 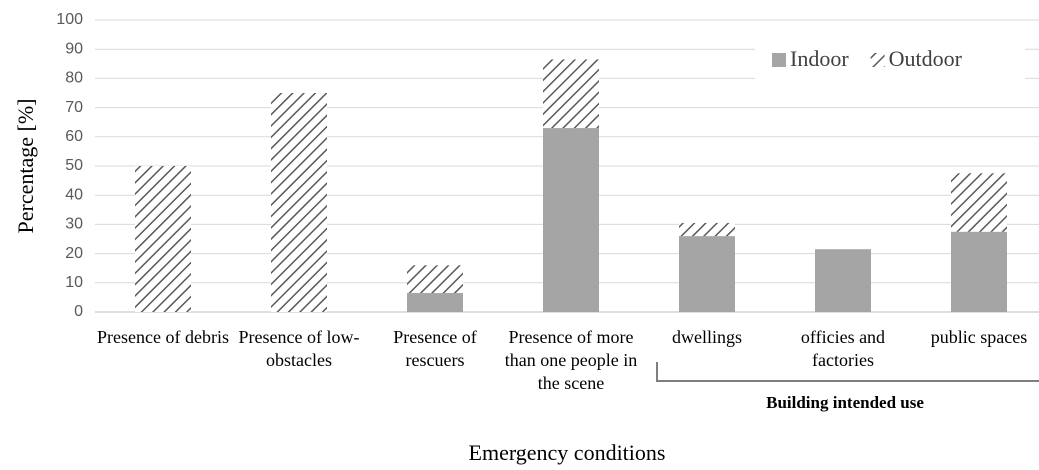 What do you see at coordinates (845, 402) in the screenshot?
I see `group-label: Building intended use` at bounding box center [845, 402].